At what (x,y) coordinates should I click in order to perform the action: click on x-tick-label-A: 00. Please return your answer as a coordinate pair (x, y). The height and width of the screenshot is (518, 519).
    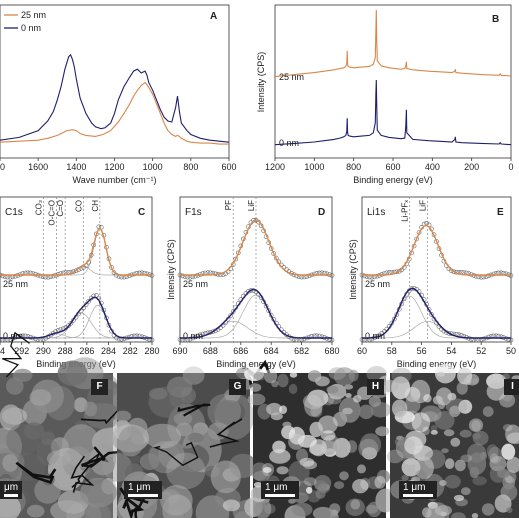
    Looking at the image, I should click on (2, 167).